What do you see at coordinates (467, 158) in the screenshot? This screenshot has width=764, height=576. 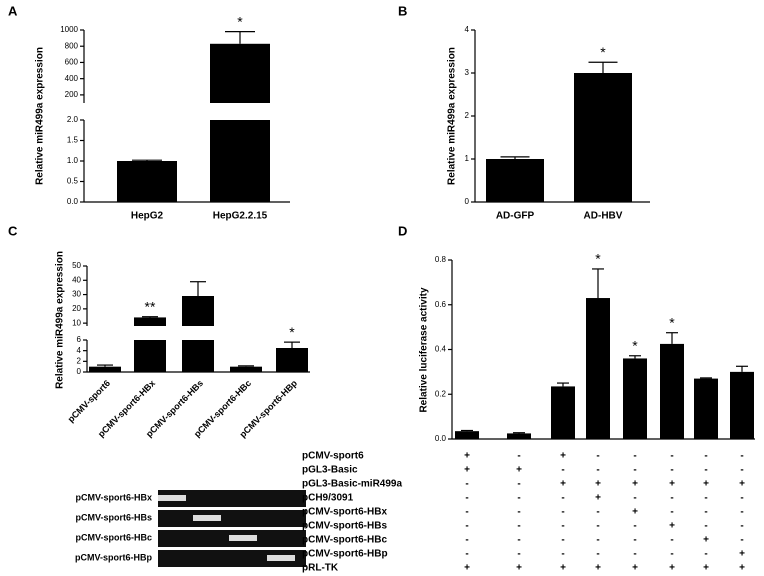 I see `y-tick-label: 1` at bounding box center [467, 158].